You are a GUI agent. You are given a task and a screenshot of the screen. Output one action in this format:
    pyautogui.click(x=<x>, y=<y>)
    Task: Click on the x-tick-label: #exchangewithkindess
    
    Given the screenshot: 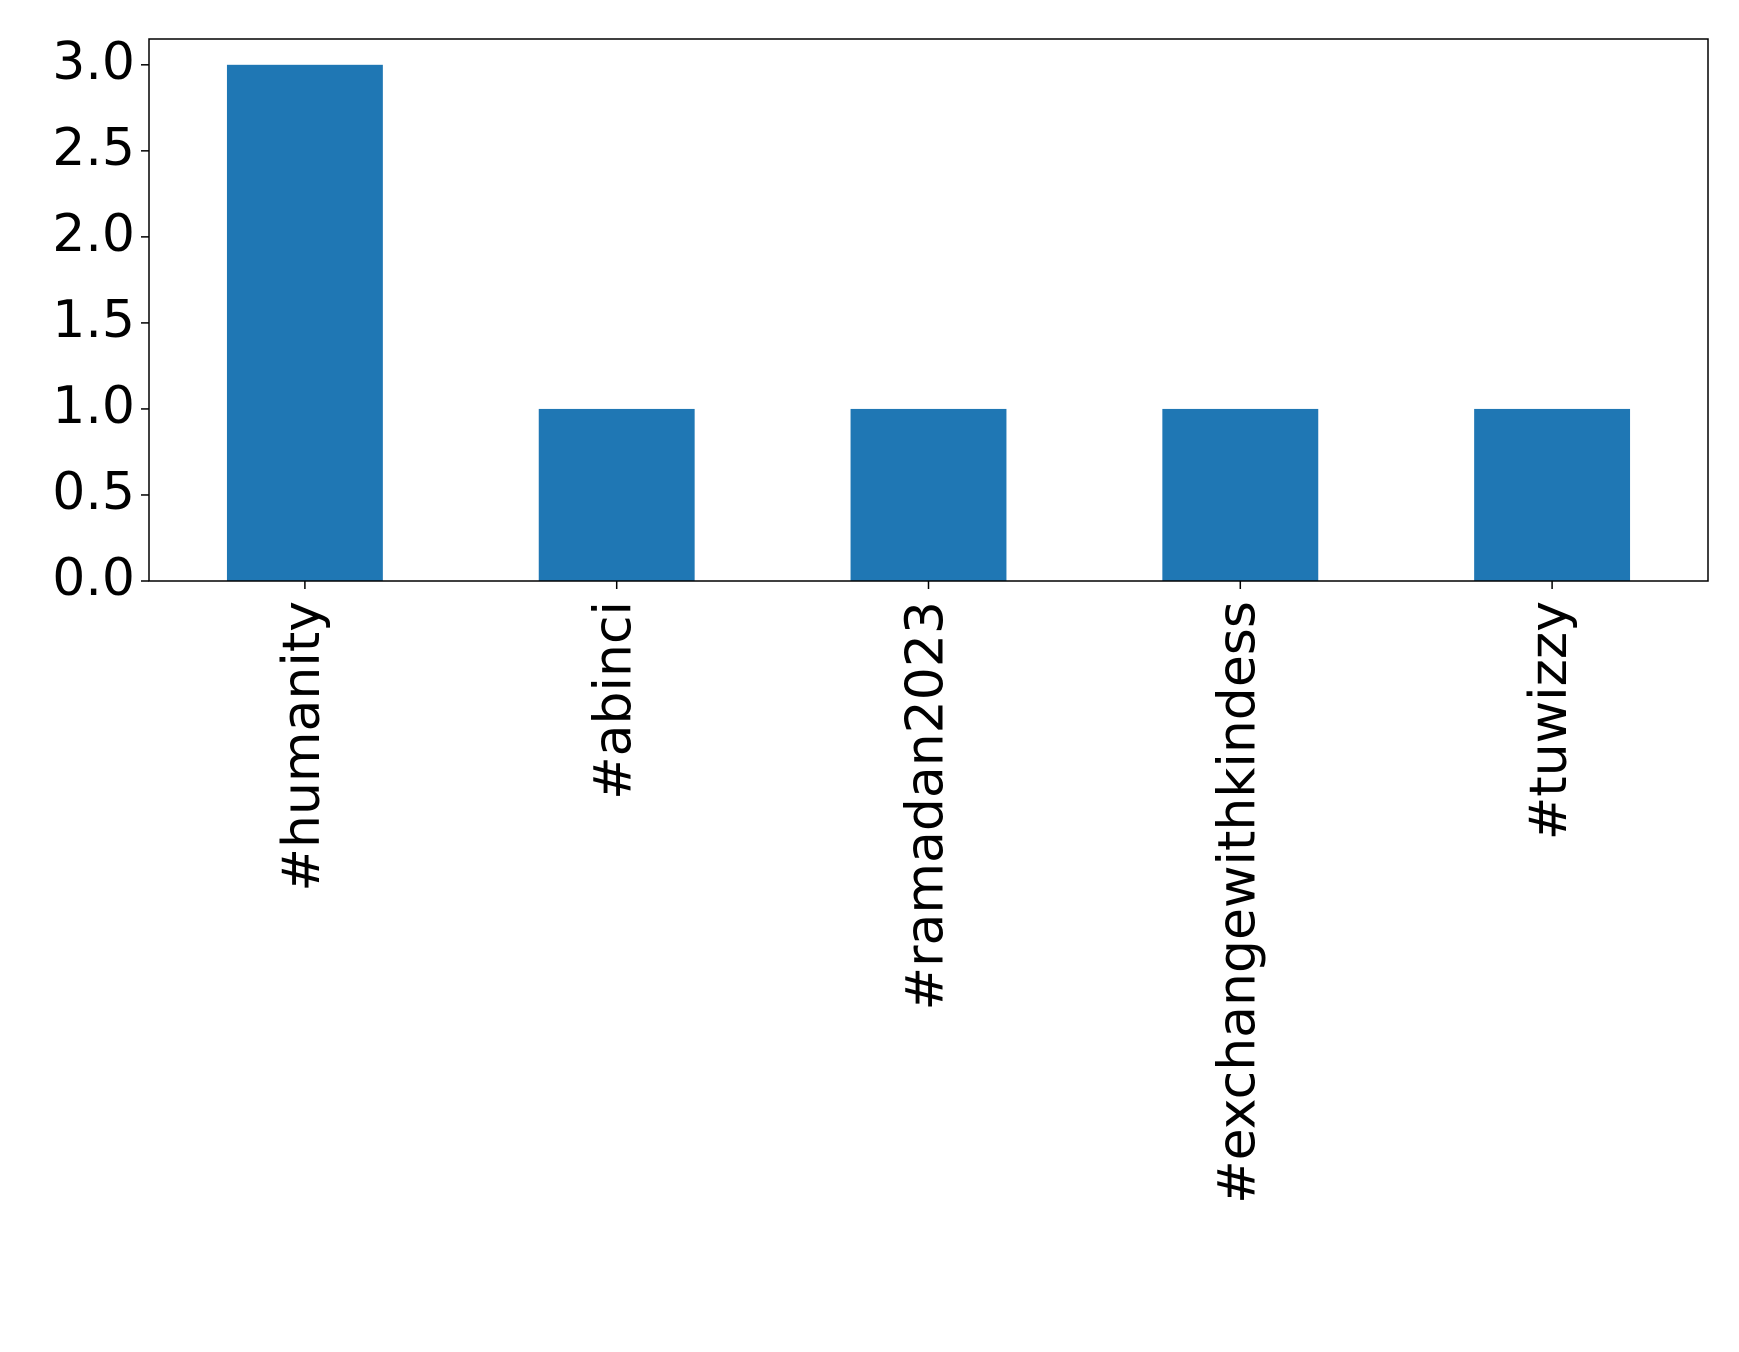 What is the action you would take?
    pyautogui.click(x=1237, y=902)
    